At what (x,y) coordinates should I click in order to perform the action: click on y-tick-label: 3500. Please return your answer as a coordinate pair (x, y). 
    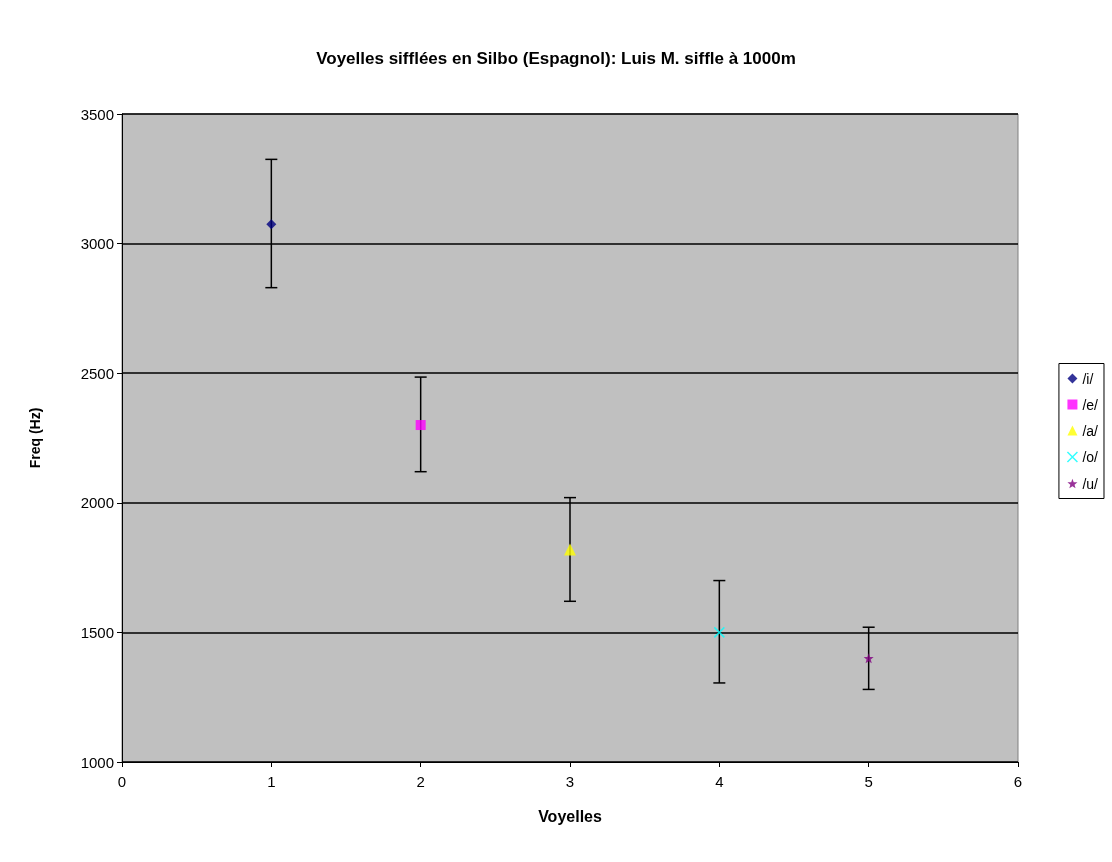
    Looking at the image, I should click on (97, 114).